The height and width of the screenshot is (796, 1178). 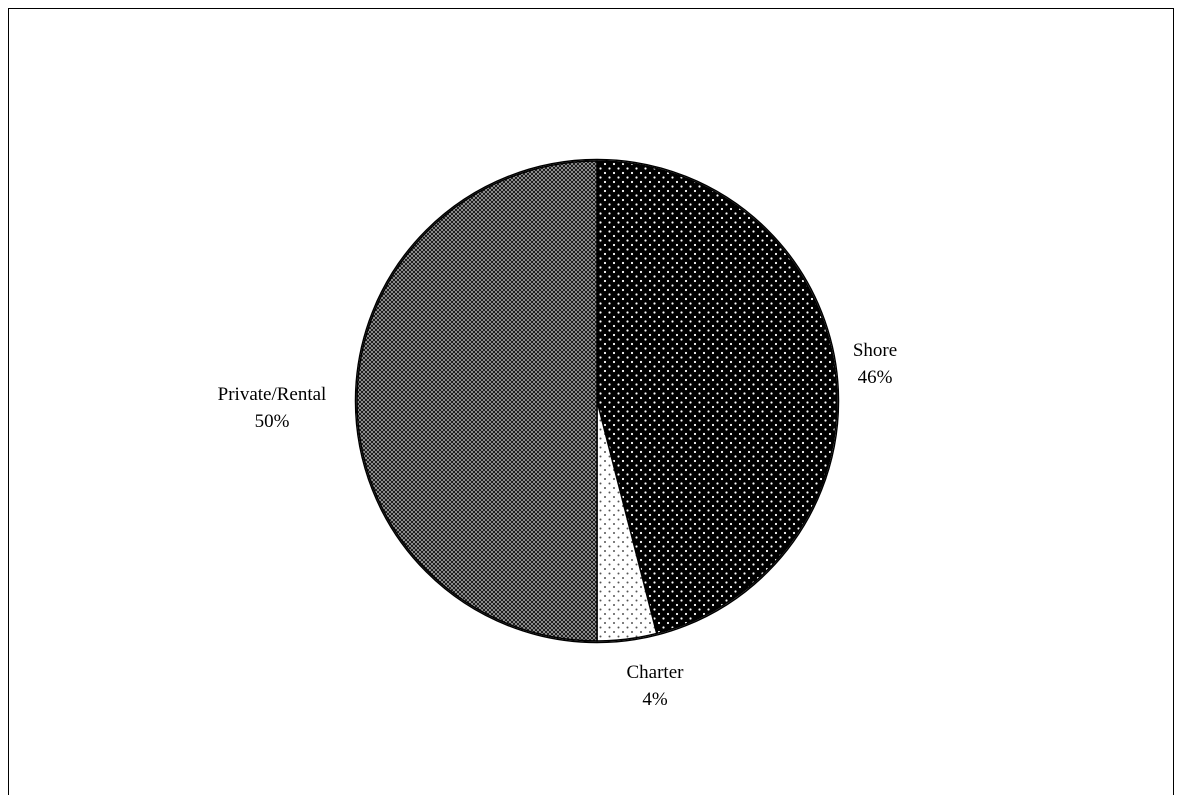 I want to click on pie-slice-private-rental, so click(x=477, y=401).